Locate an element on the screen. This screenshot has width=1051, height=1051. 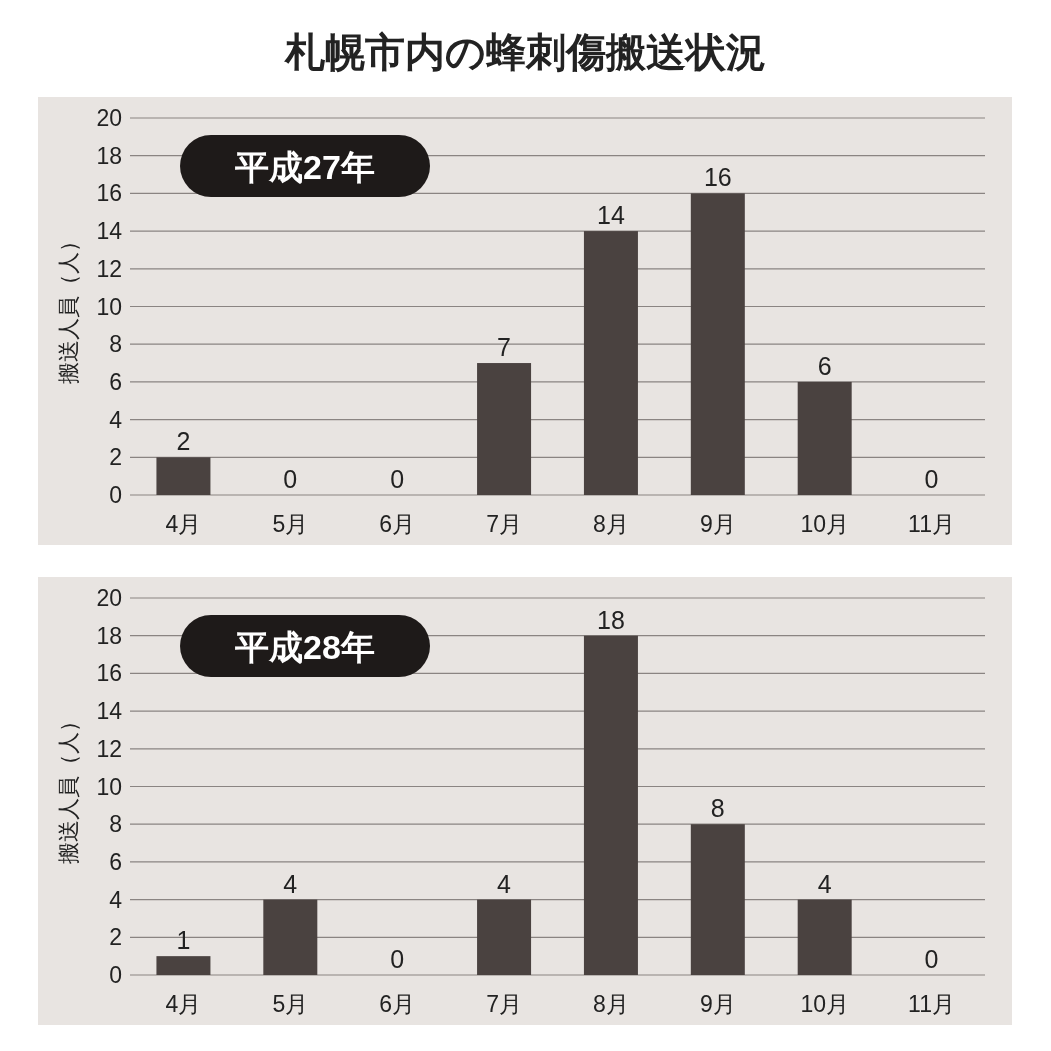
text: 平成27年 is located at coordinates (304, 167).